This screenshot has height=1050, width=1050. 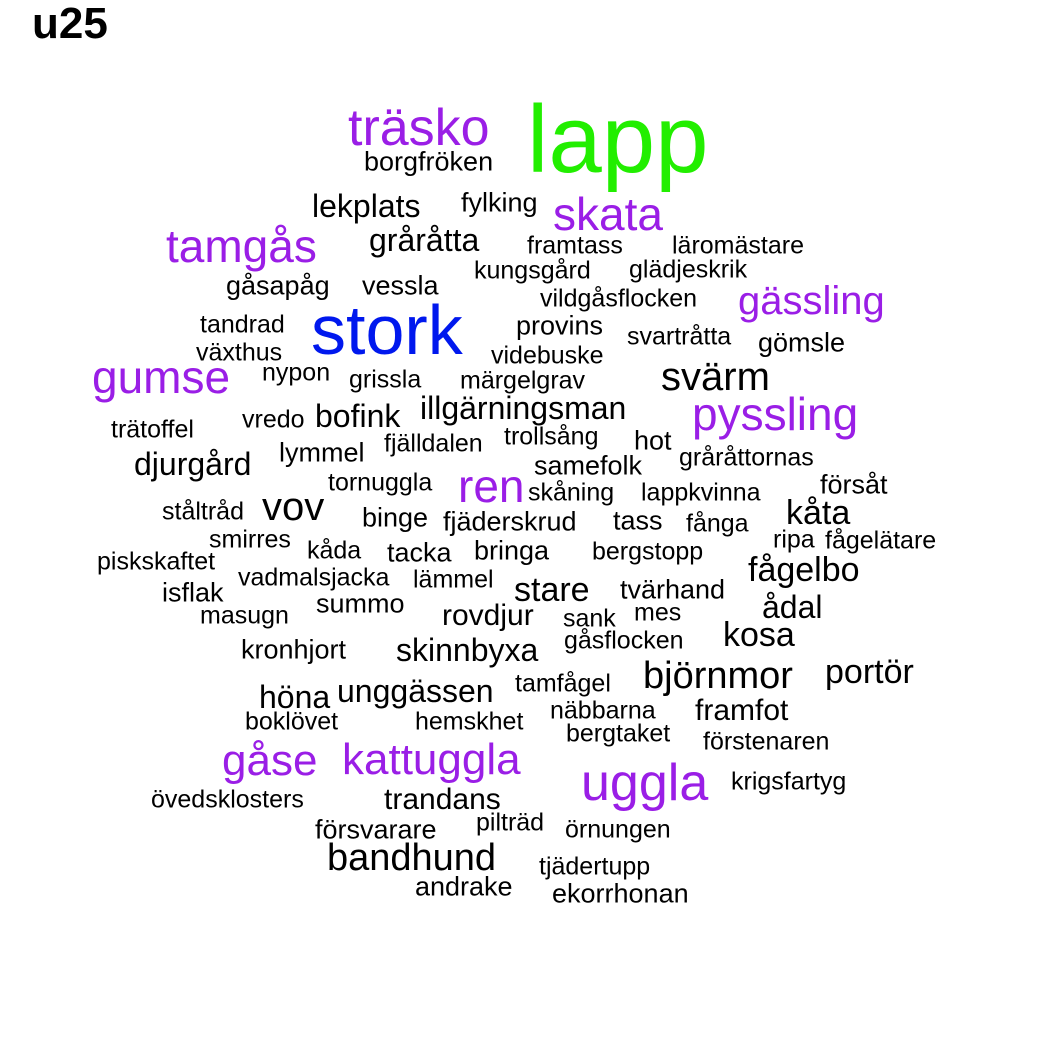 I want to click on word-grarattornas: gråråttornas, so click(x=746, y=457).